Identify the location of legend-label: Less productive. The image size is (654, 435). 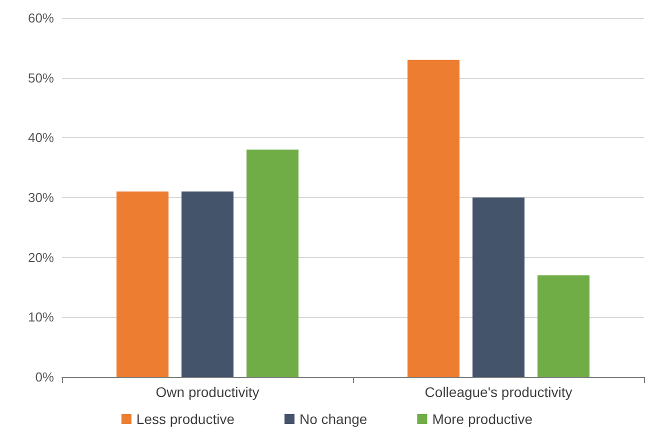
(185, 419).